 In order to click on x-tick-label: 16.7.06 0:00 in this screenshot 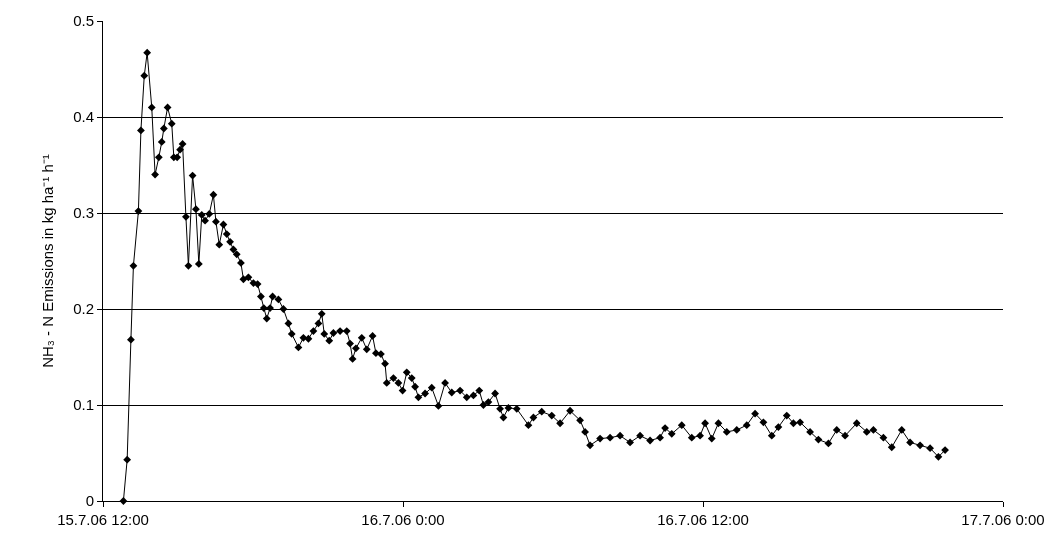, I will do `click(403, 519)`.